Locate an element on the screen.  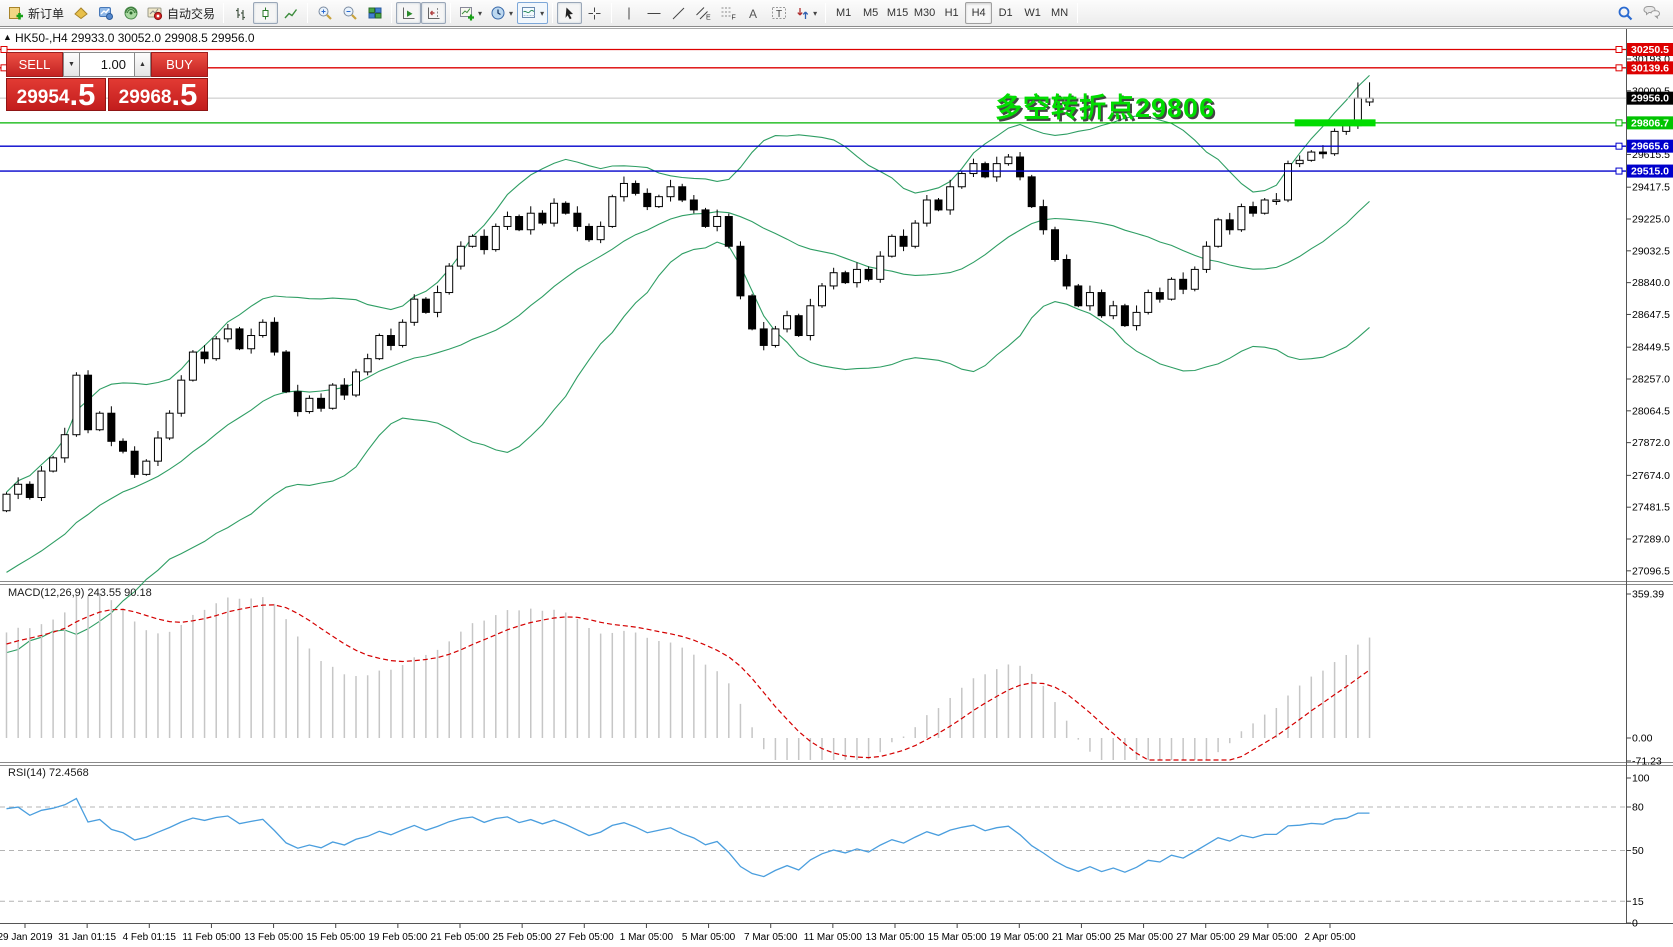
bar-chart-button is located at coordinates (240, 13).